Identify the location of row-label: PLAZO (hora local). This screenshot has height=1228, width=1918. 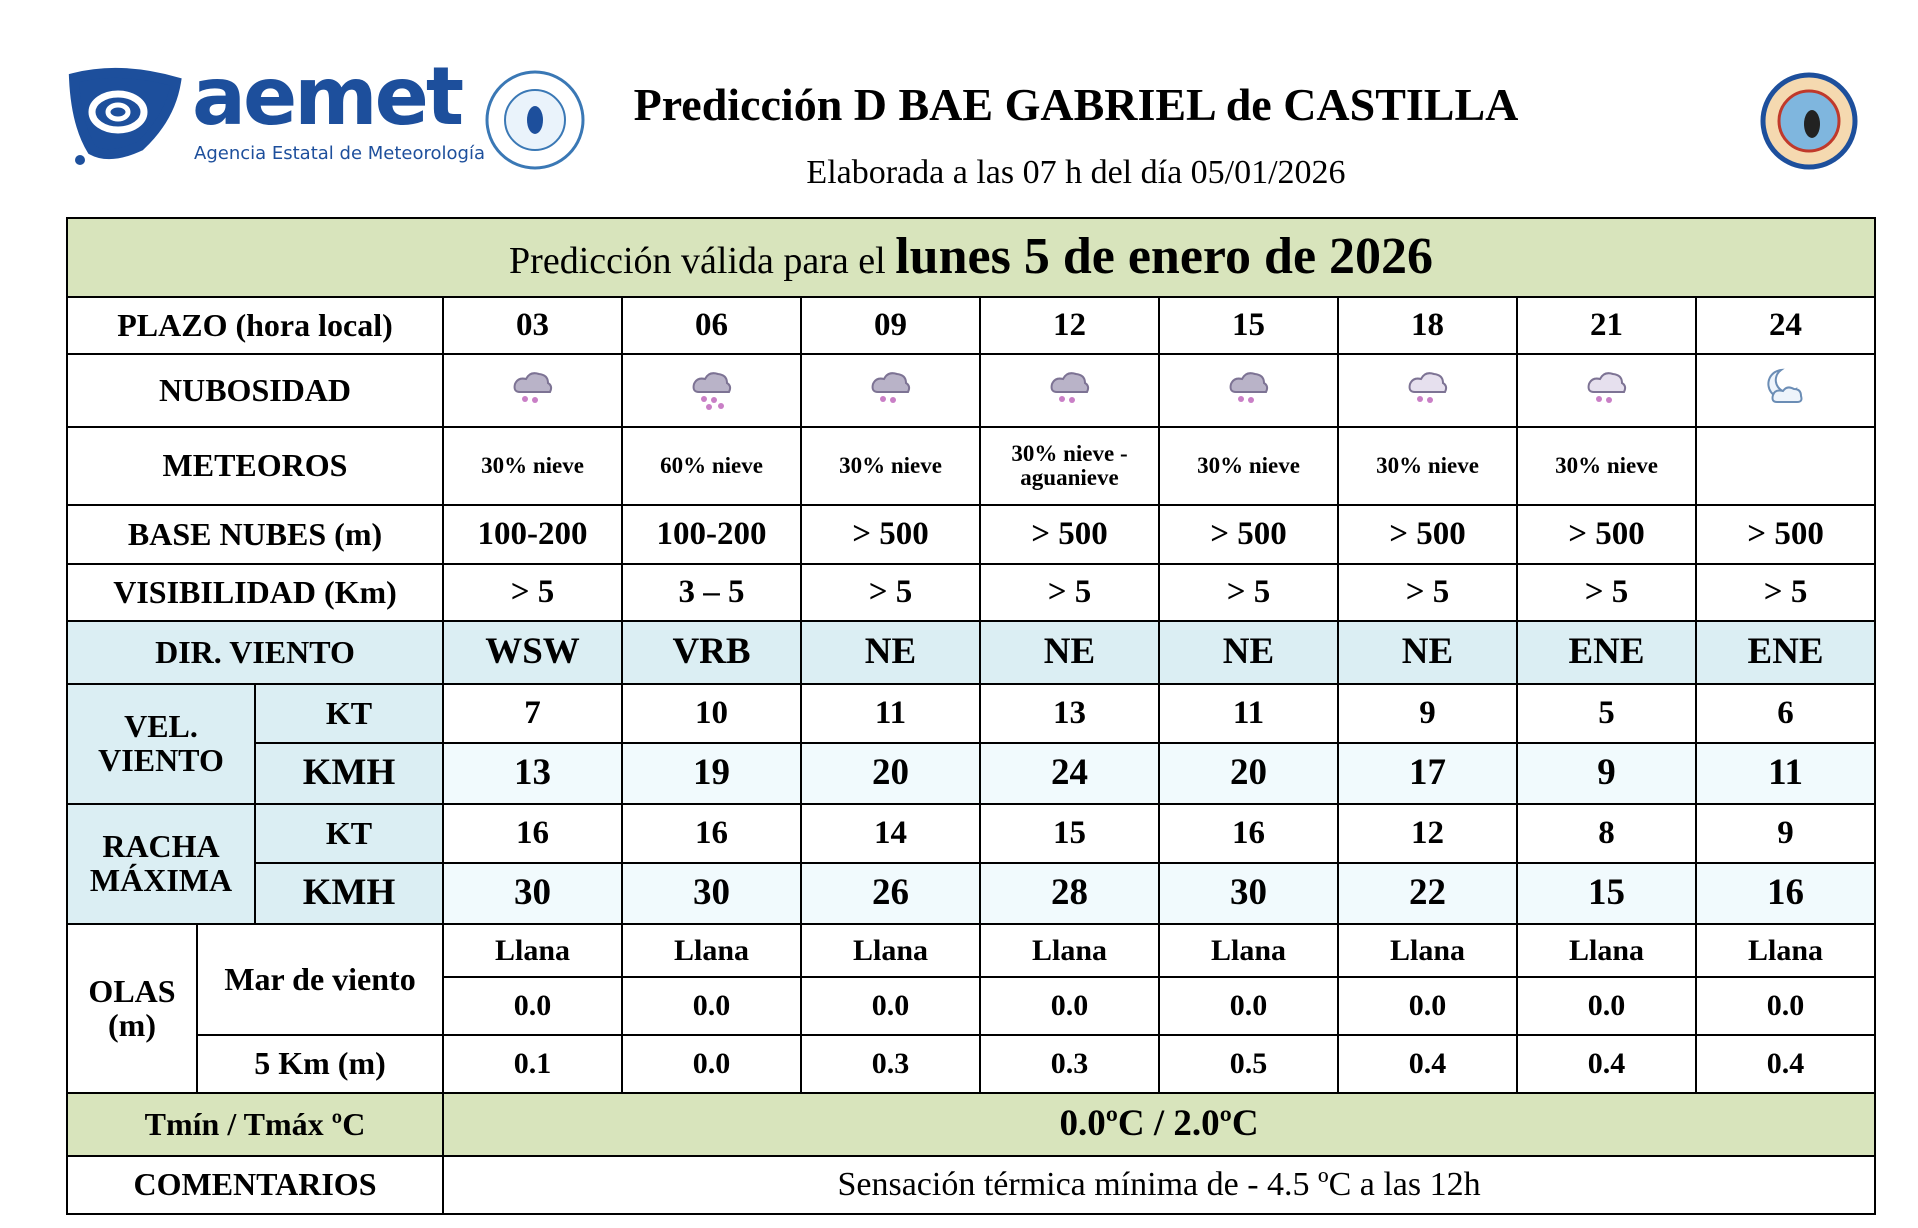
(255, 325).